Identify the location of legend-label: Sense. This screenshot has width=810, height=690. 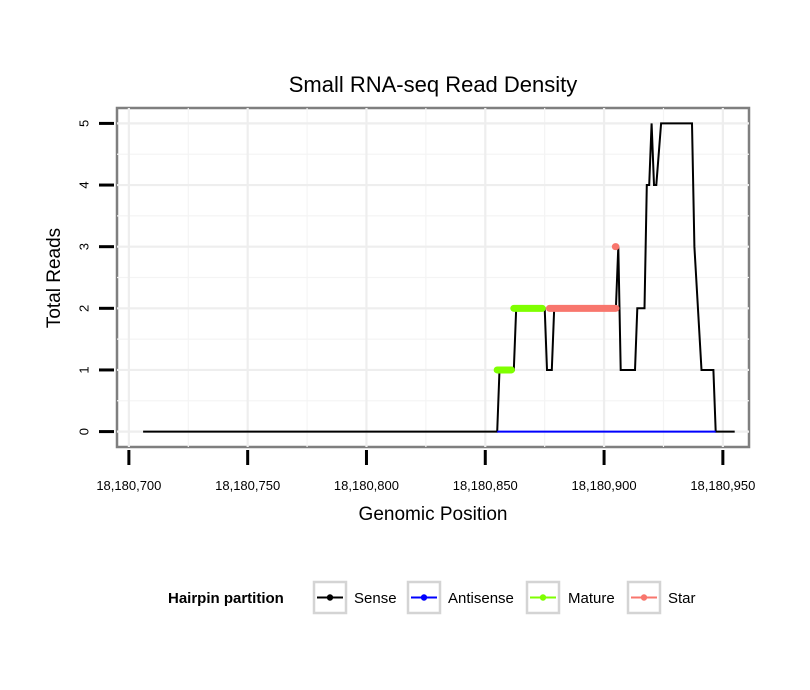
(375, 598).